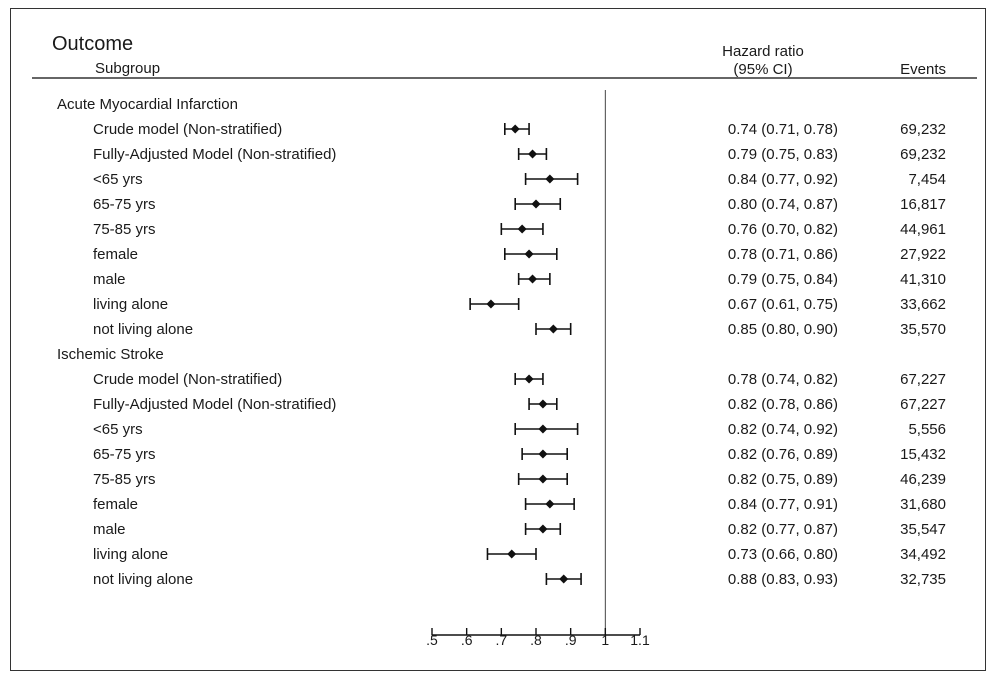  What do you see at coordinates (519, 254) in the screenshot?
I see `table-row: female 0.78 (0.71, 0.86) 27,922` at bounding box center [519, 254].